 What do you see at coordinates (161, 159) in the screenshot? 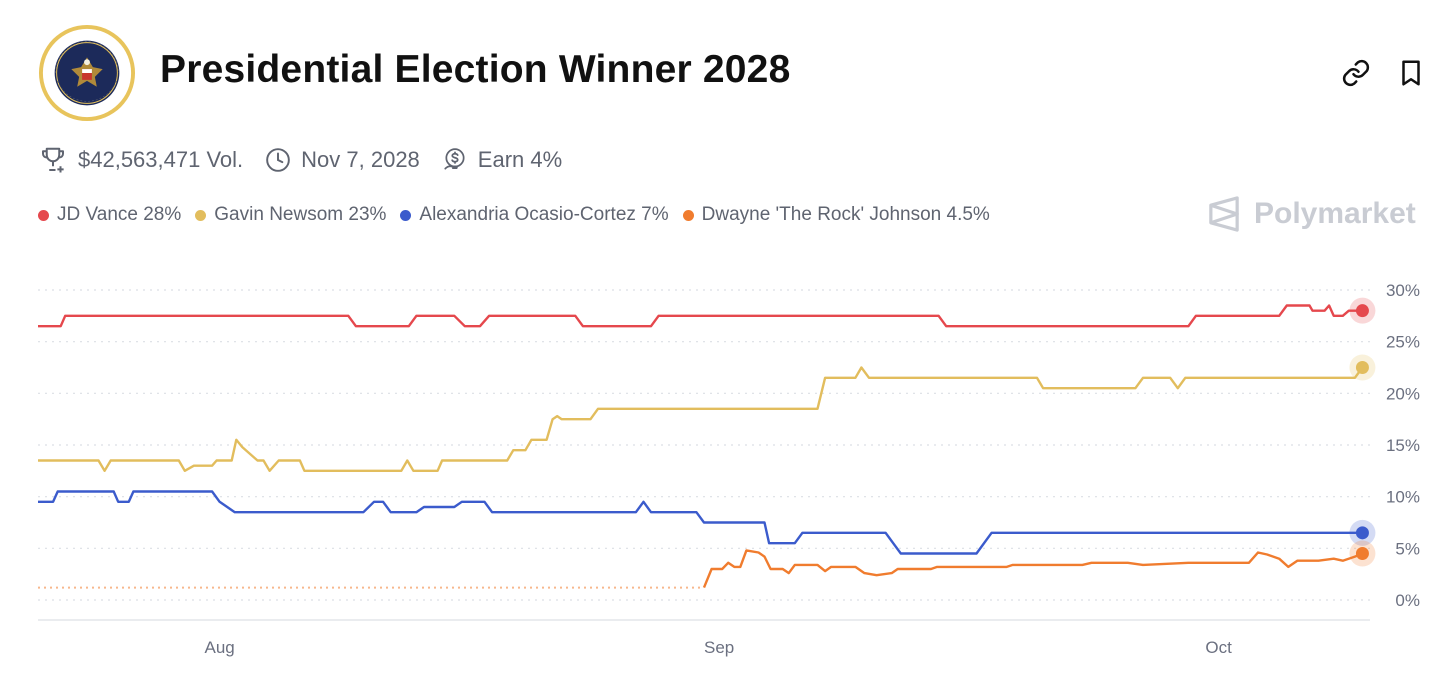
I see `volume-text: $42,563,471 Vol.` at bounding box center [161, 159].